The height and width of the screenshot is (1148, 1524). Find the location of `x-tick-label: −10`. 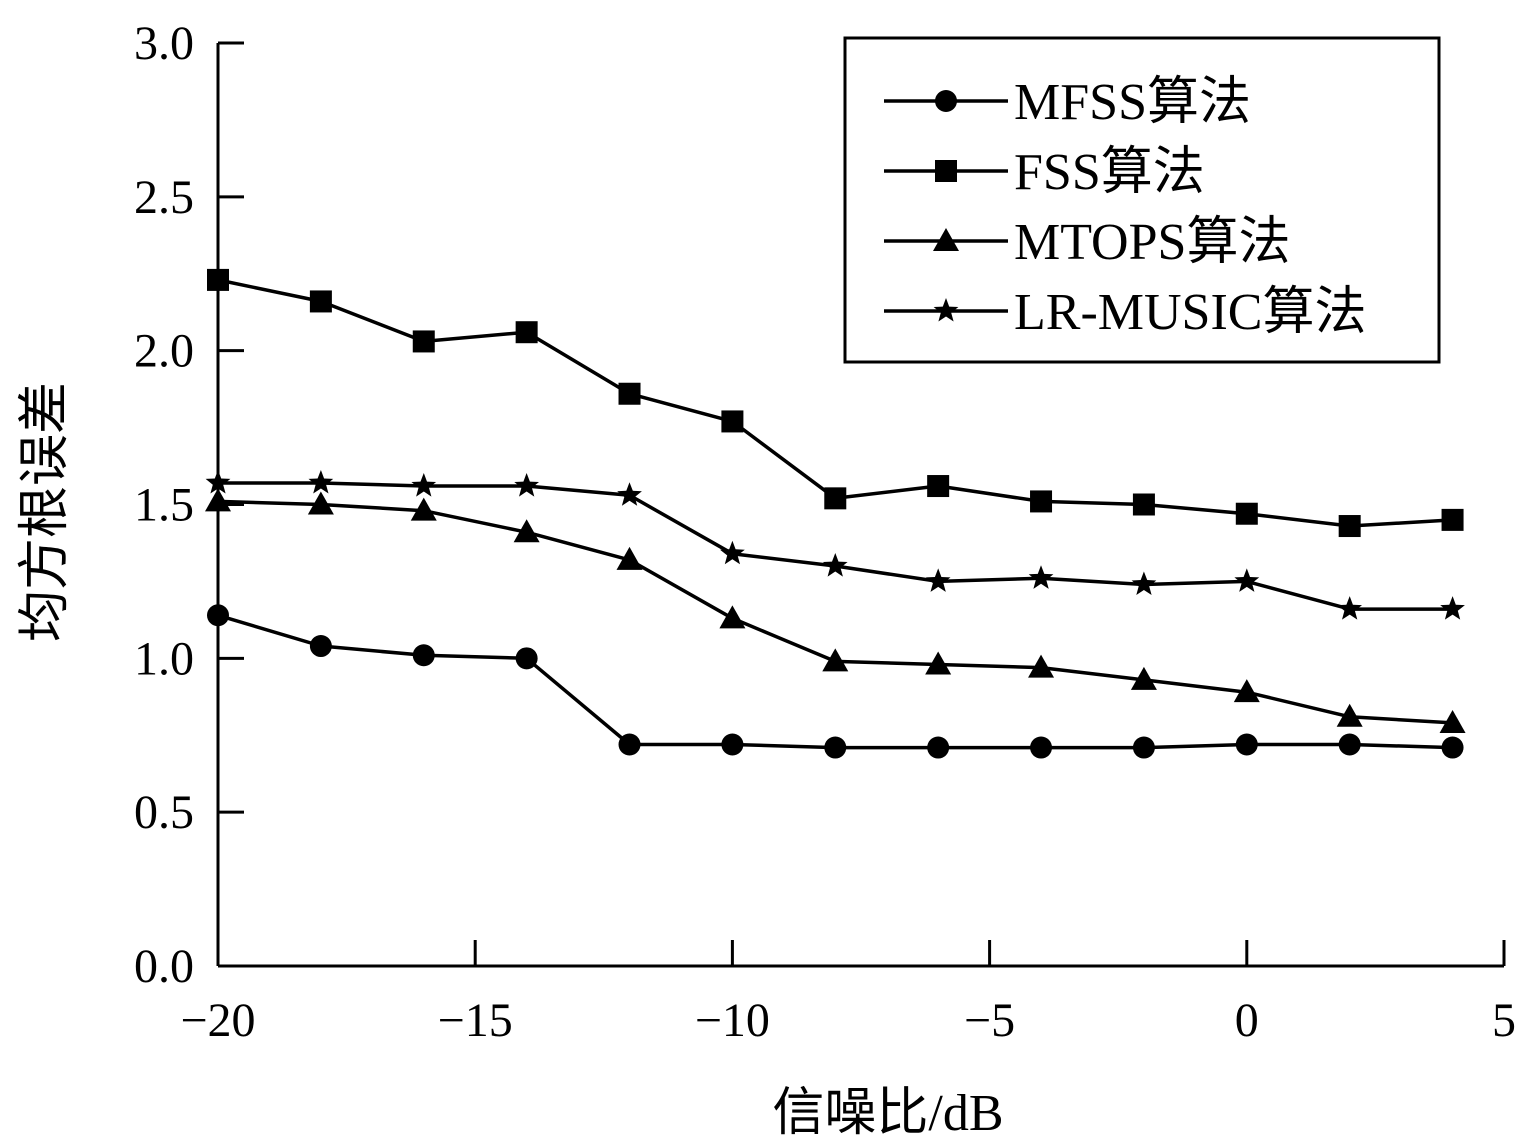

x-tick-label: −10 is located at coordinates (732, 1020).